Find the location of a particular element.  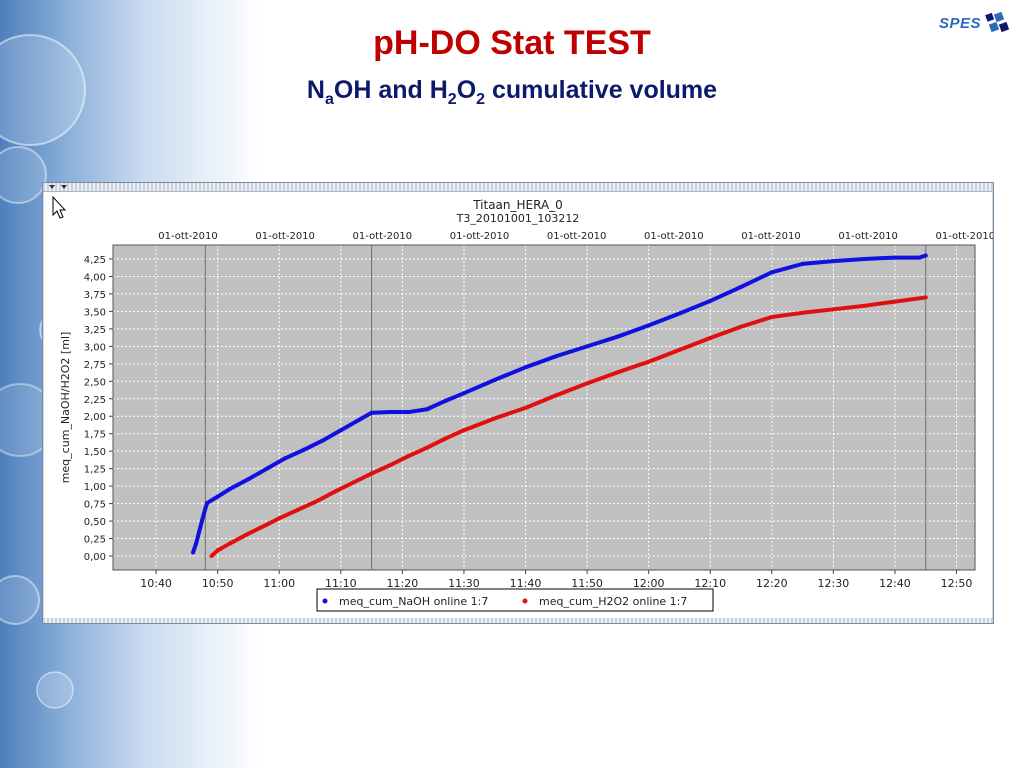

logo-mark-icon is located at coordinates (997, 22).